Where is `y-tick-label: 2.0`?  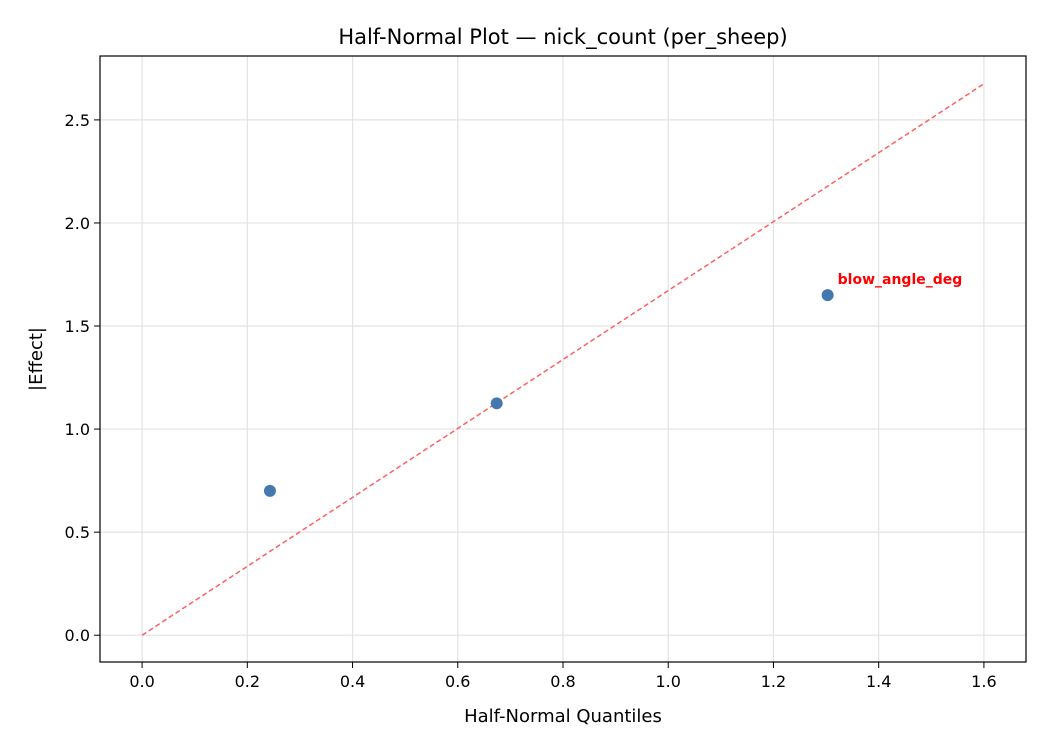 y-tick-label: 2.0 is located at coordinates (77, 223).